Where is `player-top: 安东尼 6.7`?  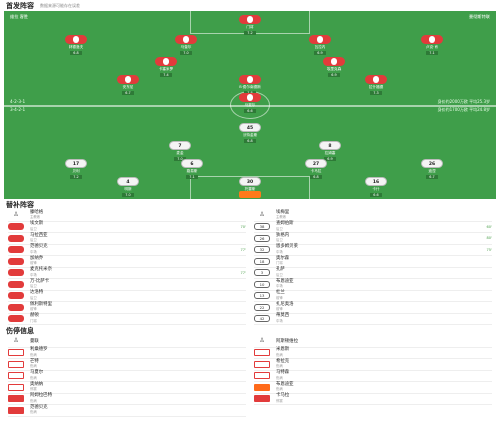 player-top: 安东尼 6.7 is located at coordinates (128, 85).